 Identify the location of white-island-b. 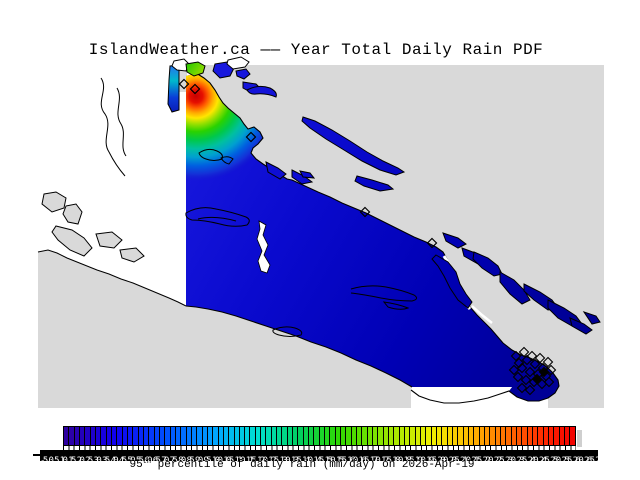
(238, 63).